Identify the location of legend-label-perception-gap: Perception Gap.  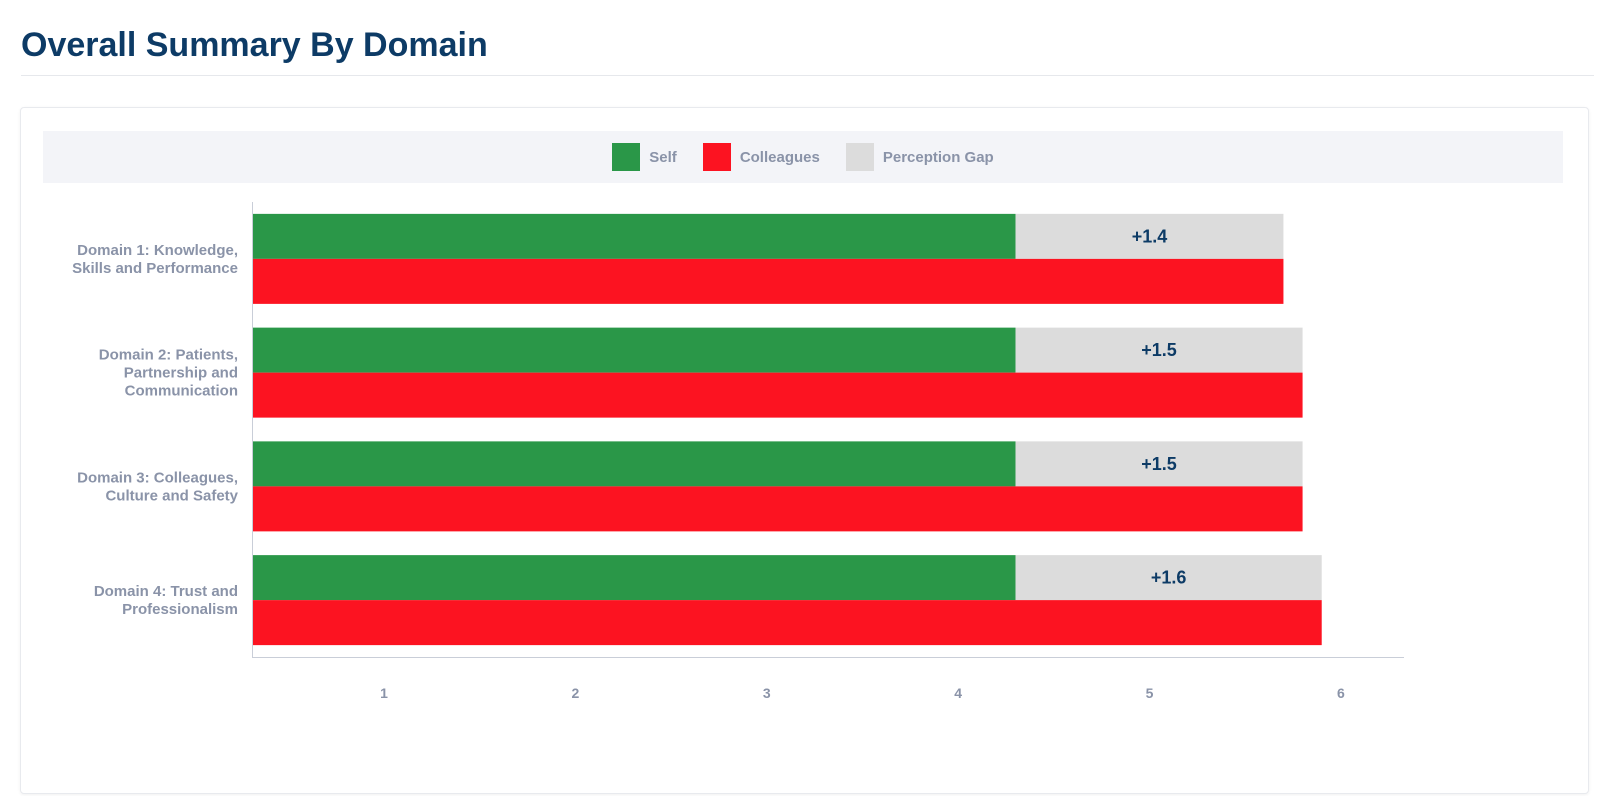
(938, 157).